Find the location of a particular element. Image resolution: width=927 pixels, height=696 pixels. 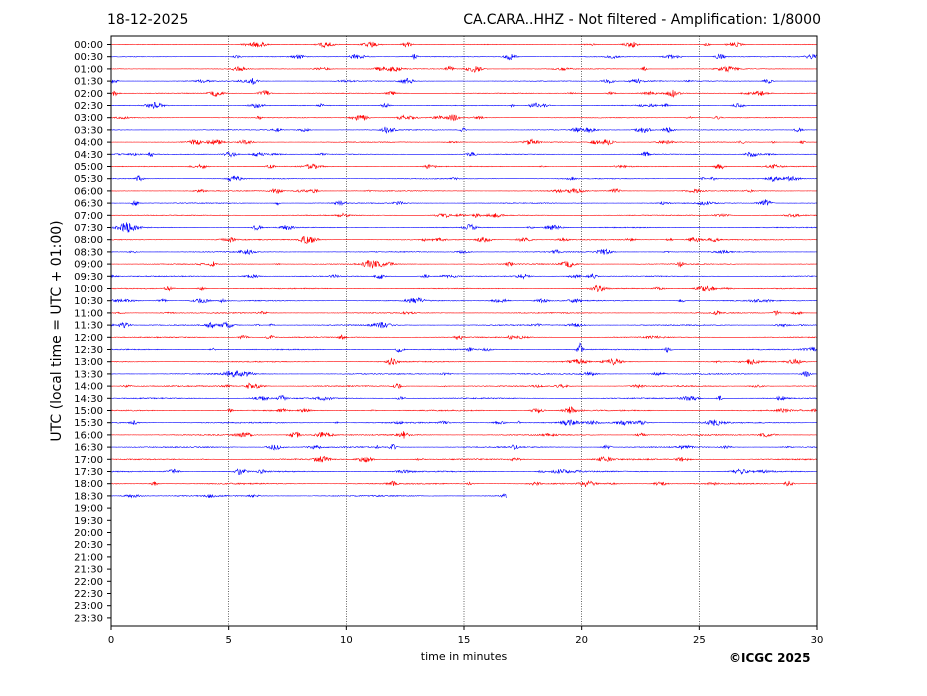

row-label: 18:00 is located at coordinates (88, 484).